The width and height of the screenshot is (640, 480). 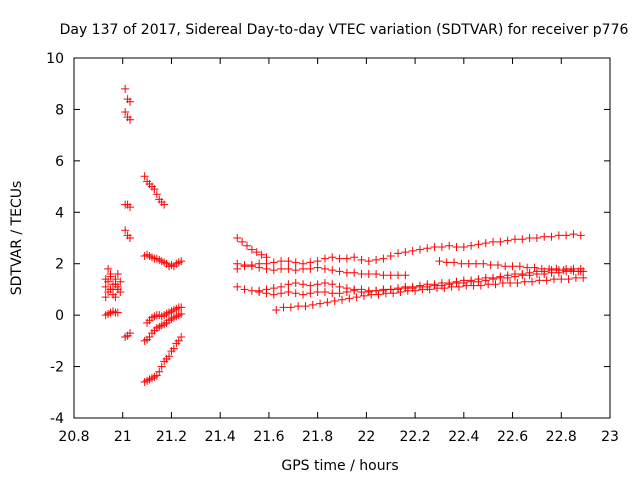 I want to click on data-point-b2, so click(x=181, y=261).